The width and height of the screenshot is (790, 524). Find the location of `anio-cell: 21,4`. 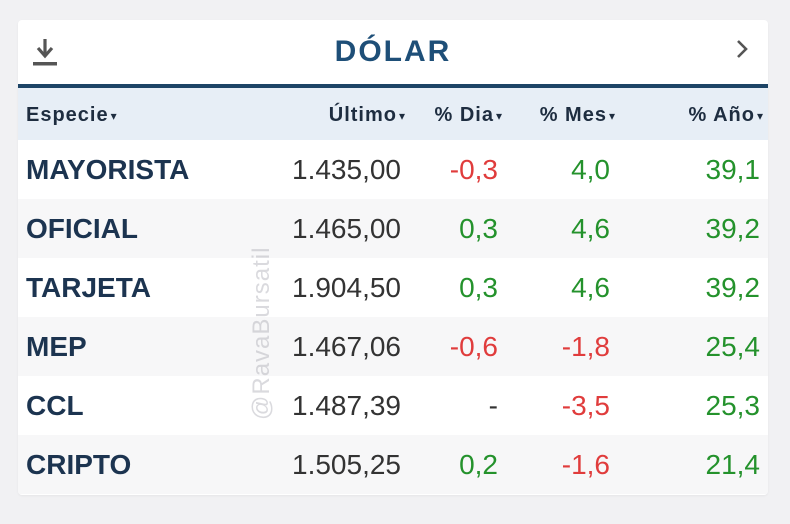

anio-cell: 21,4 is located at coordinates (733, 464).